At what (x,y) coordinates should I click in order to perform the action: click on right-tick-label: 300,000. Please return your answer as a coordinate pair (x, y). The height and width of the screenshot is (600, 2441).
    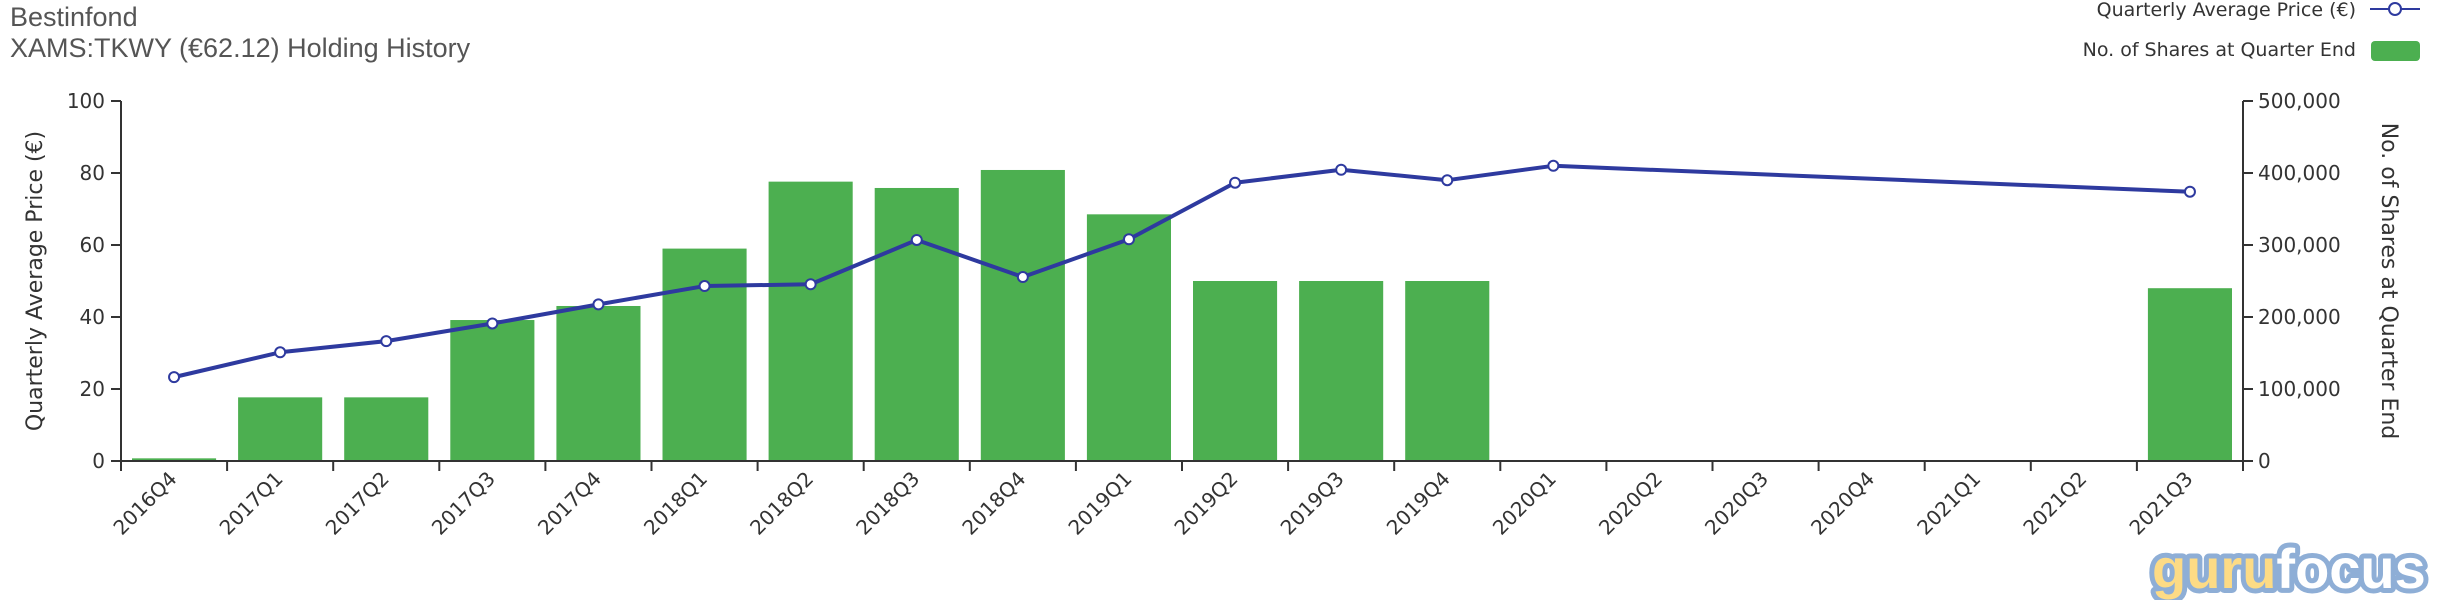
    Looking at the image, I should click on (2299, 245).